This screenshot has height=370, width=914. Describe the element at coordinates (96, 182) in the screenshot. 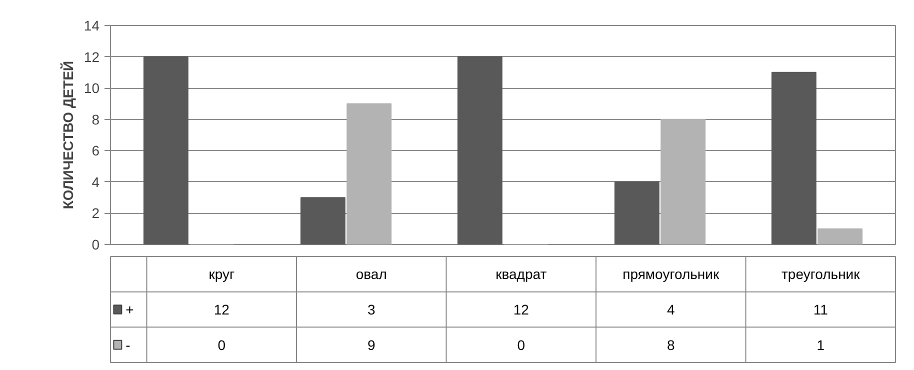

I see `y-tick-label: 4` at that location.